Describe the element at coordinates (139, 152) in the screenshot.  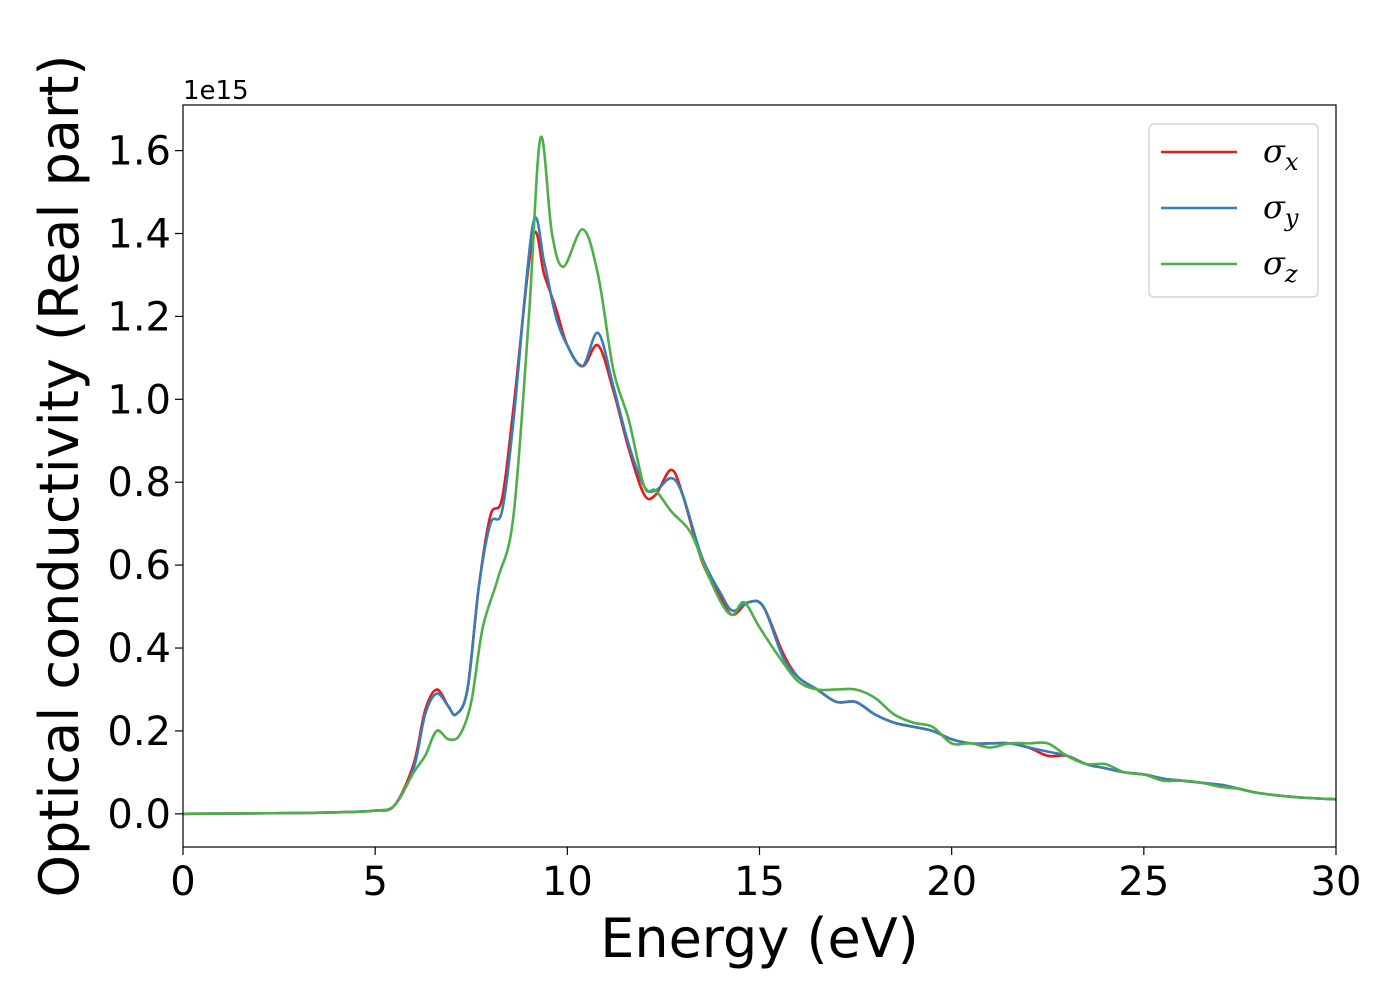
I see `y-tick-label: 1.6` at that location.